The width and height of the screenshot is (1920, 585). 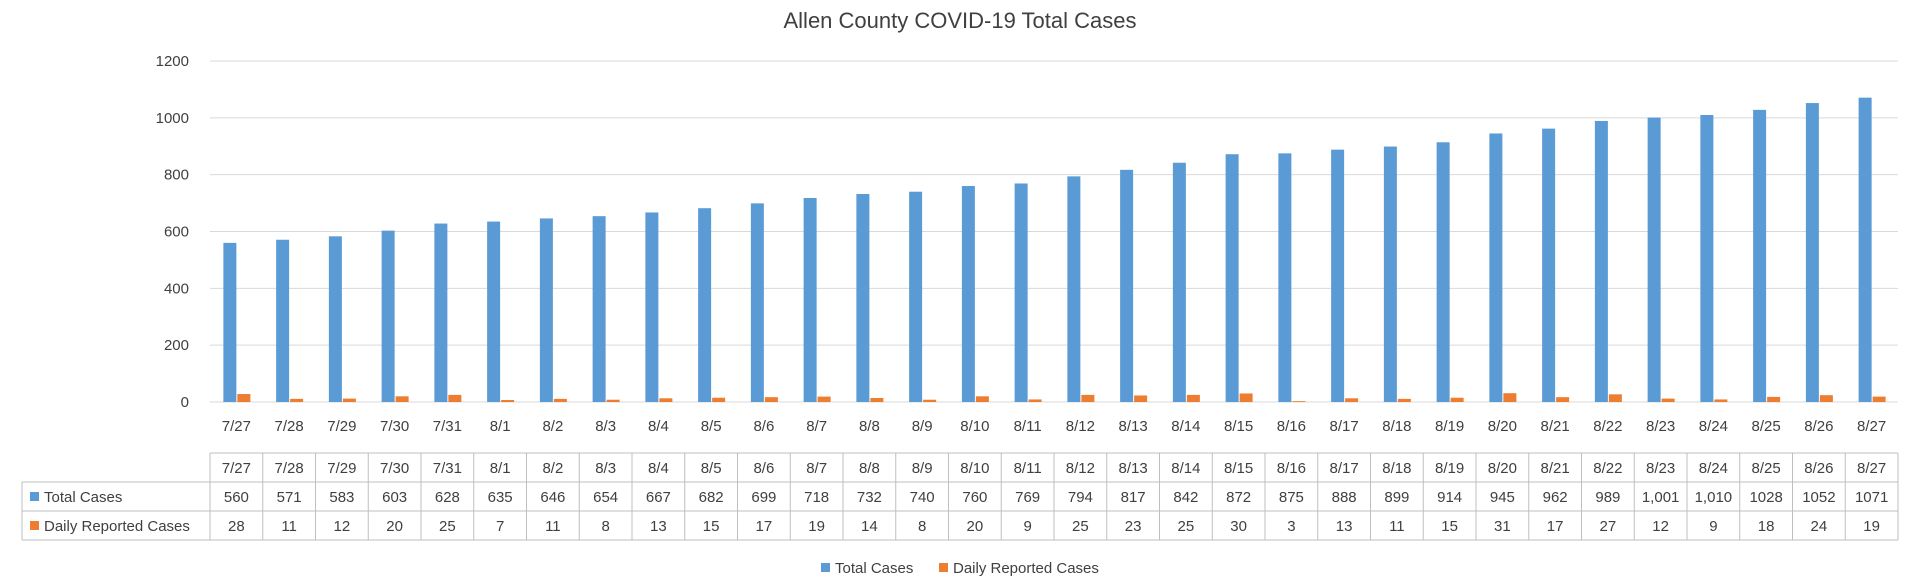 I want to click on table-header-cell: 8/26, so click(x=1818, y=468).